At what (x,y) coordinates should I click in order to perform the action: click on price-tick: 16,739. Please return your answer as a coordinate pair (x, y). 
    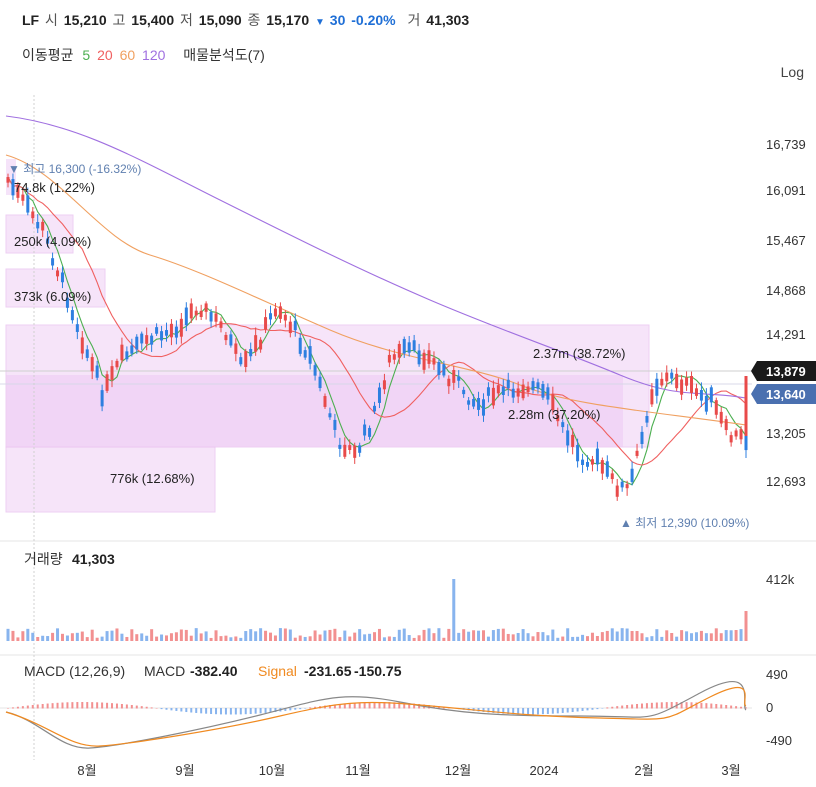
    Looking at the image, I should click on (786, 144).